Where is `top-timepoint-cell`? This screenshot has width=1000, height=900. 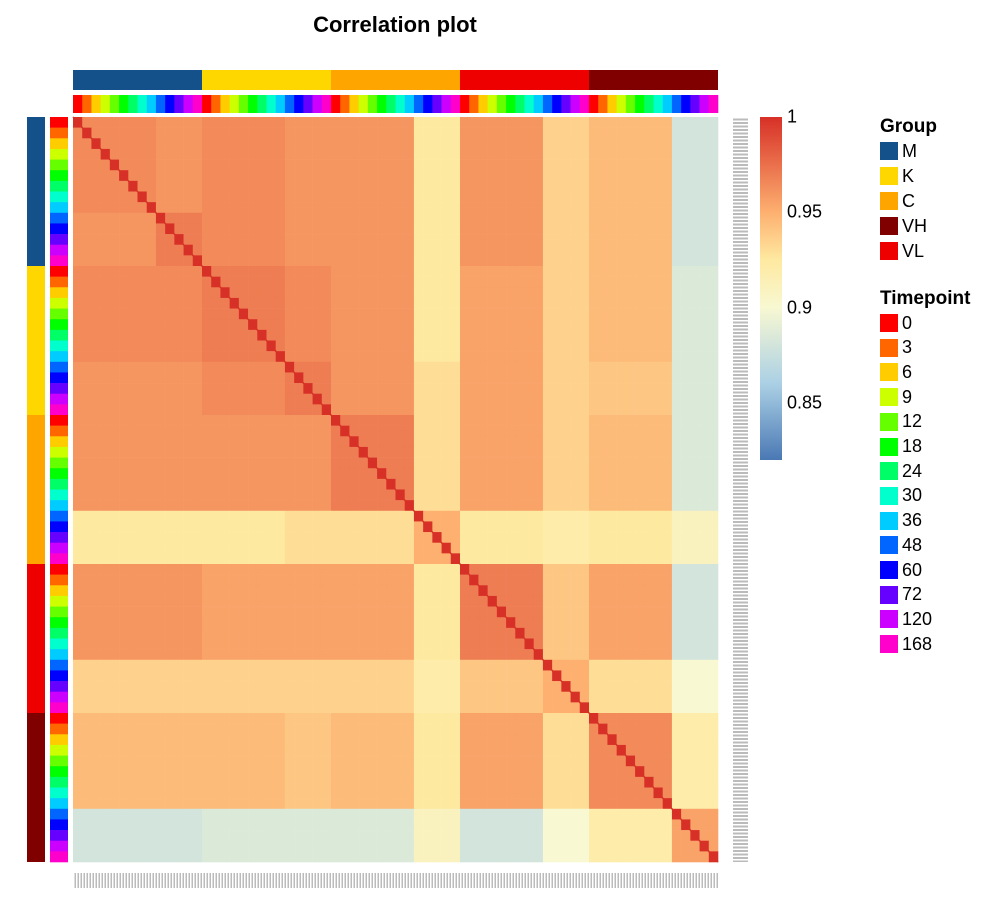
top-timepoint-cell is located at coordinates (428, 104).